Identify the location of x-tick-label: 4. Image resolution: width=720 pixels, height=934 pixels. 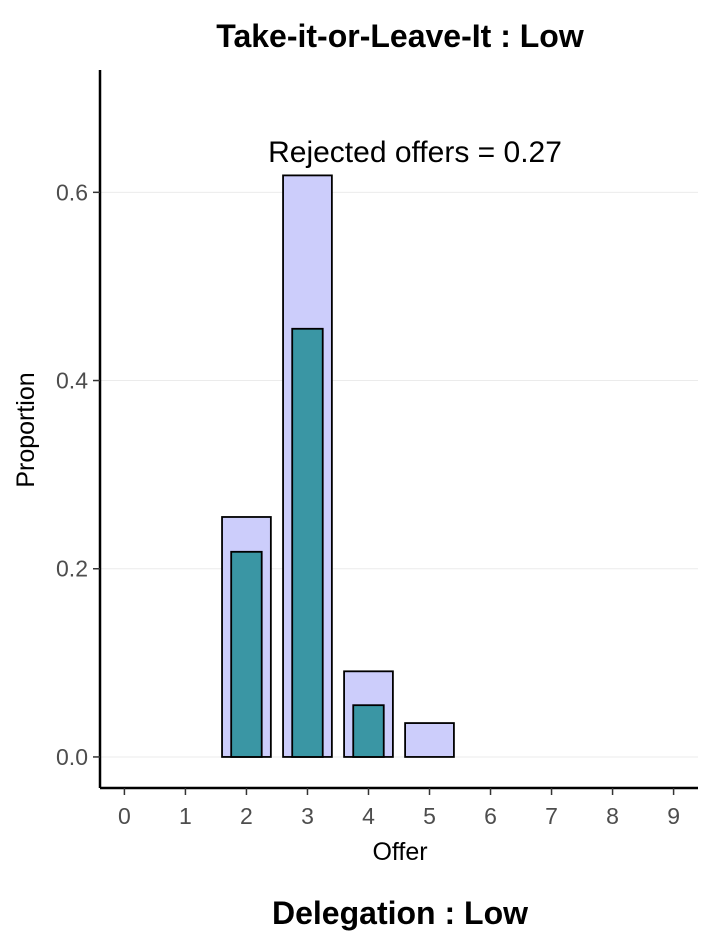
(368, 816).